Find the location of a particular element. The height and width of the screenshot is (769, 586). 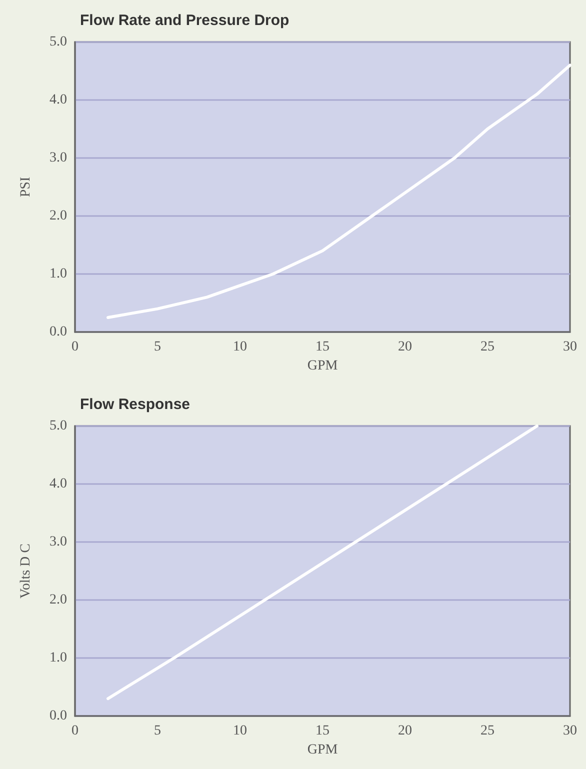

chart-title: Flow Response is located at coordinates (135, 404).